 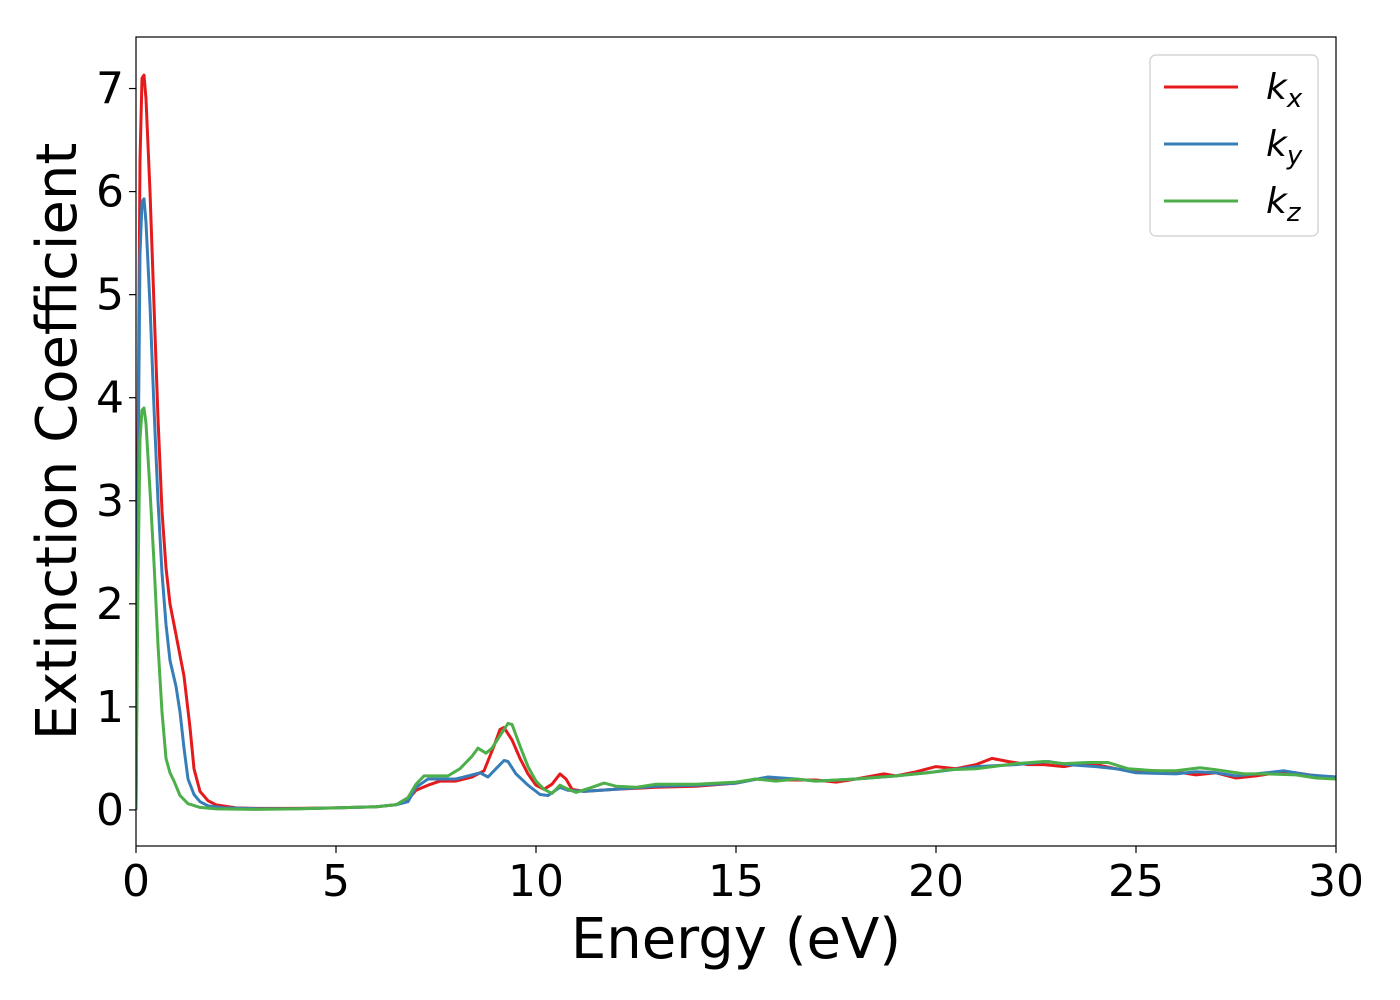 I want to click on x-tick-label: 0, so click(x=136, y=881).